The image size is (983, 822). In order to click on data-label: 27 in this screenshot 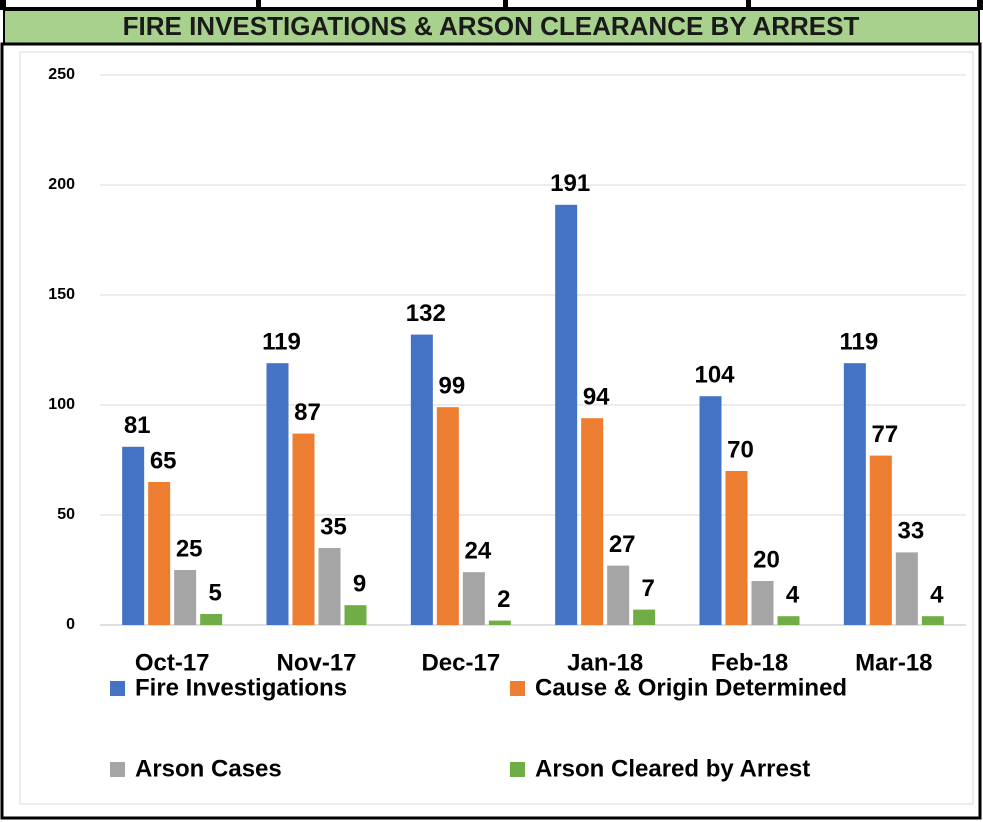, I will do `click(622, 544)`.